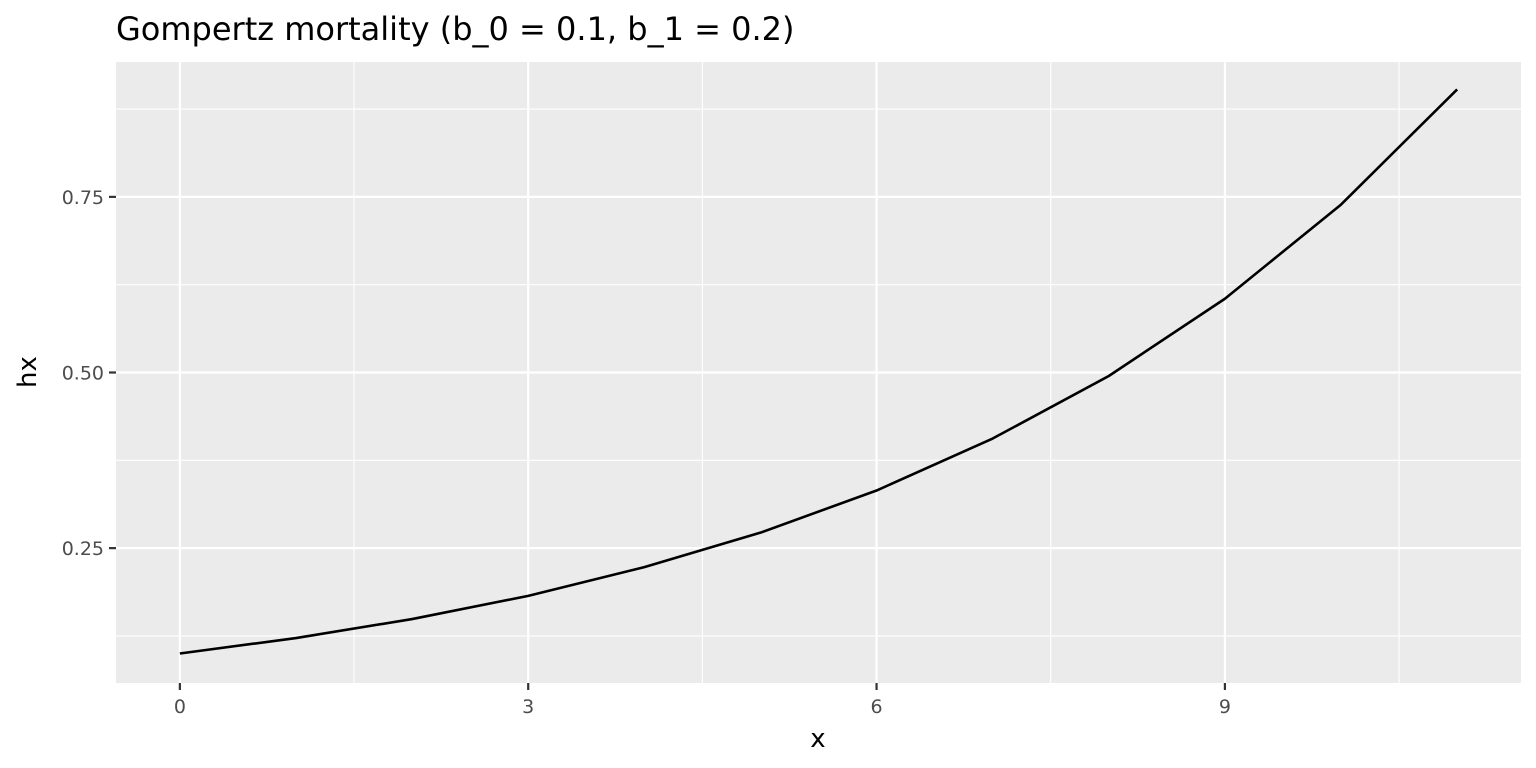 The image size is (1536, 768). I want to click on y-axis-title: hx, so click(28, 372).